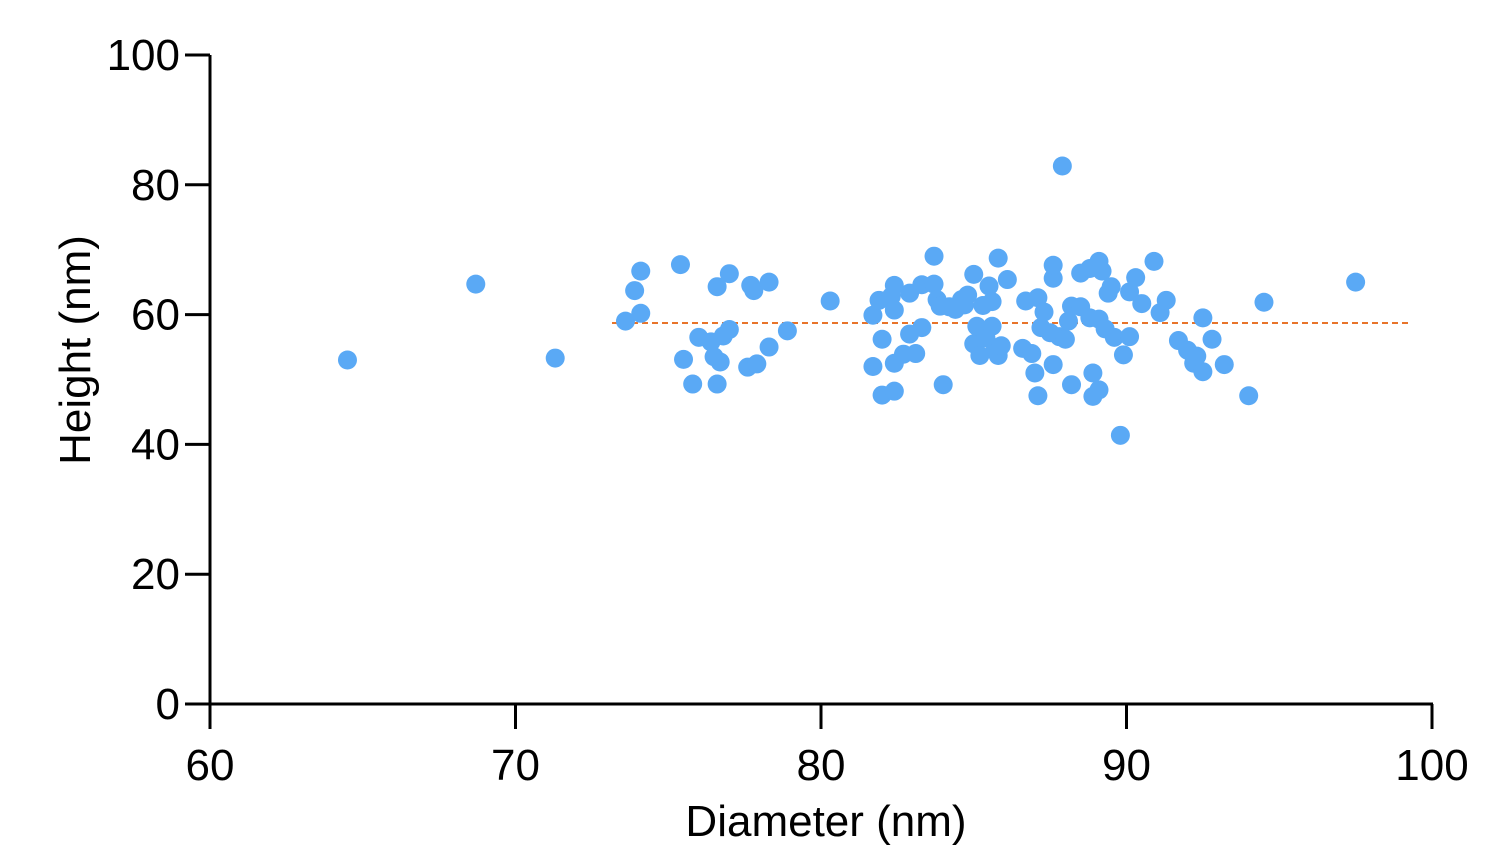  Describe the element at coordinates (75, 350) in the screenshot. I see `y-axis-title: Height (nm)` at that location.